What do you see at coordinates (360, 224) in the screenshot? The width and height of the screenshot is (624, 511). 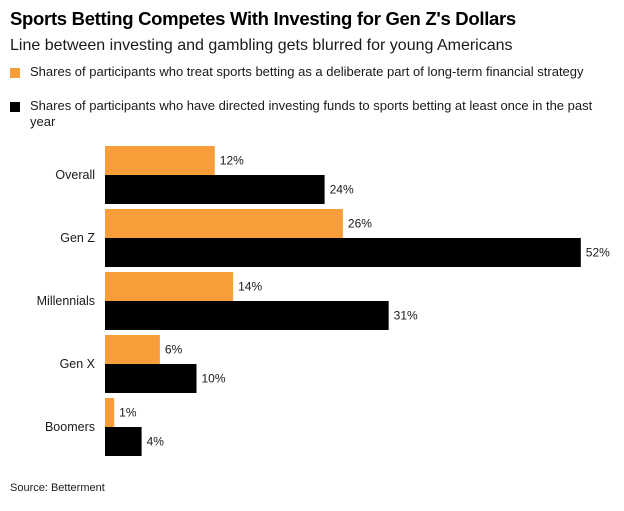 I see `value-label-gen-z-strategy: 26%` at bounding box center [360, 224].